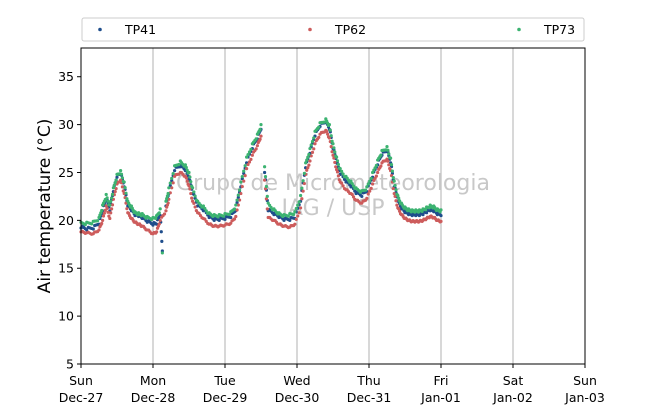 Image resolution: width=650 pixels, height=409 pixels. What do you see at coordinates (369, 397) in the screenshot?
I see `x-tick-date: Dec-31` at bounding box center [369, 397].